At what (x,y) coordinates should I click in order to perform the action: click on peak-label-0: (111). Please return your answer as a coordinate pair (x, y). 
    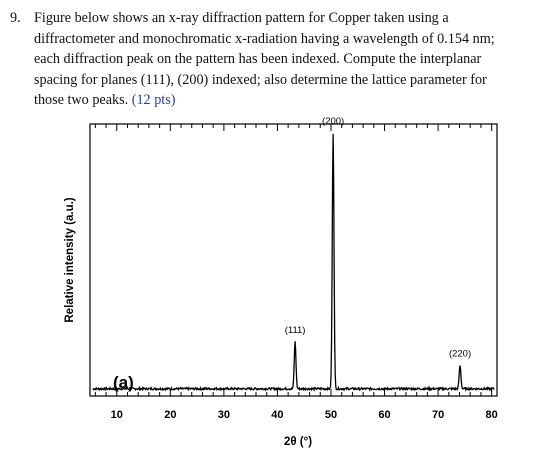
    Looking at the image, I should click on (295, 330).